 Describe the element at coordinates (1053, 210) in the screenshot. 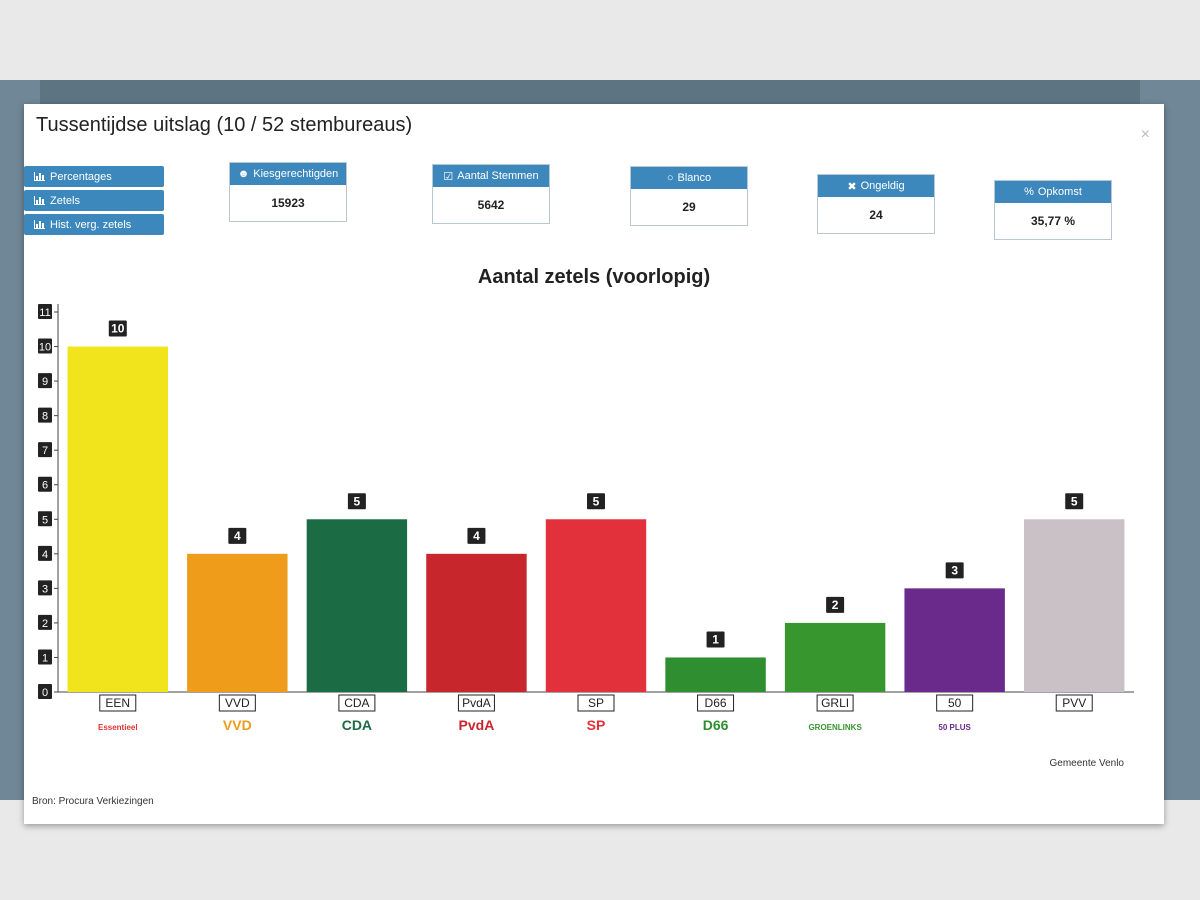

I see `stat-turnout: % Opkomst 35,77 %` at that location.